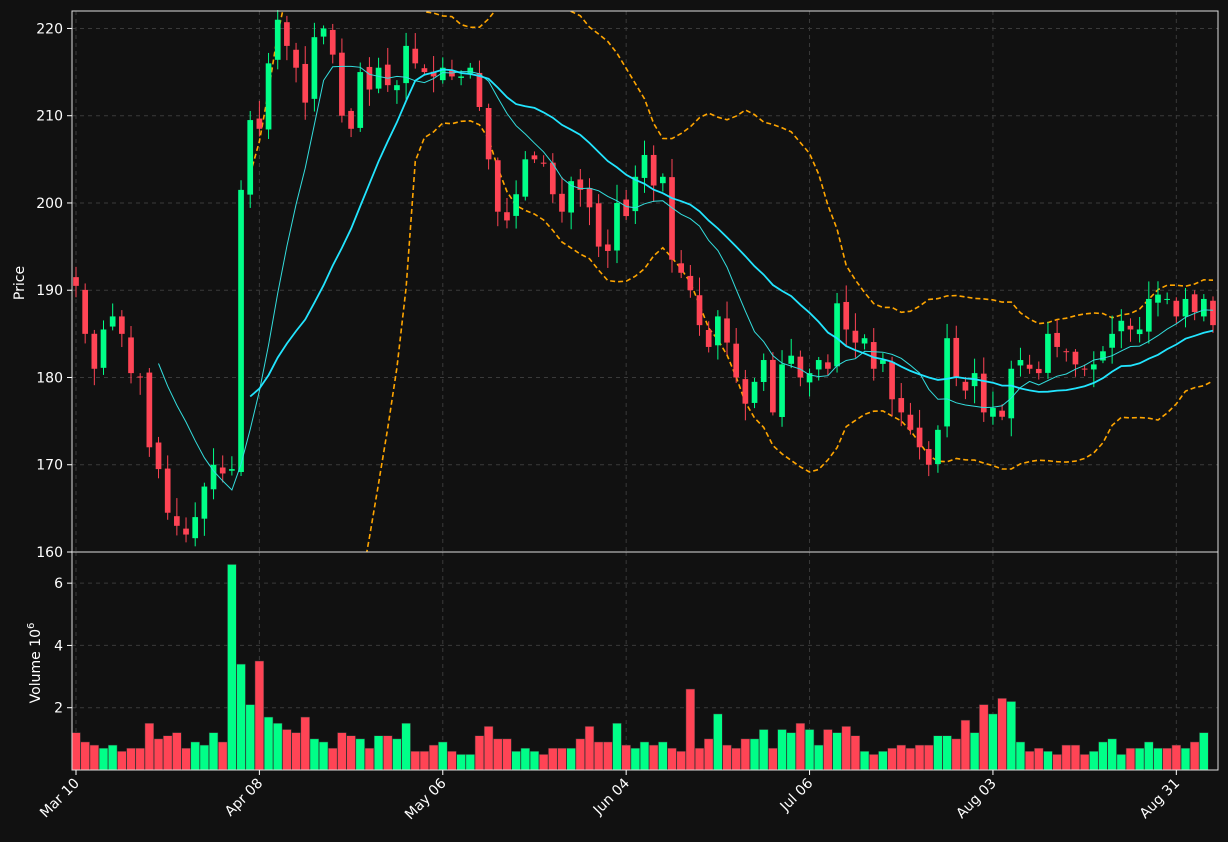 The image size is (1228, 842). Describe the element at coordinates (58, 646) in the screenshot. I see `volume-tick-label: 4` at that location.